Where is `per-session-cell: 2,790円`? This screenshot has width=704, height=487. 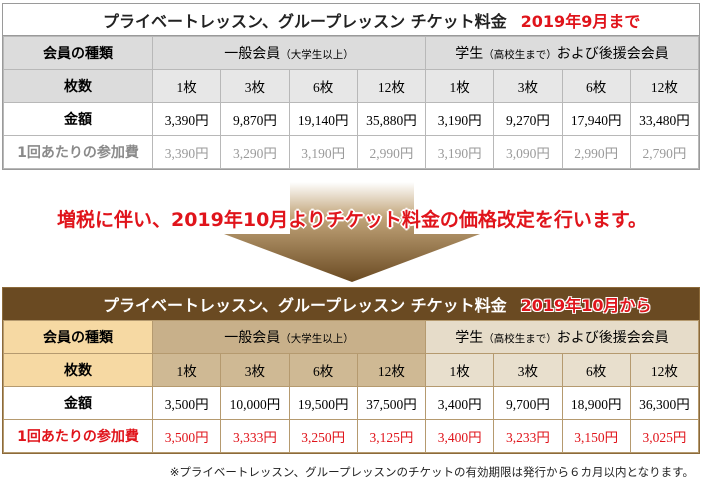 per-session-cell: 2,790円 is located at coordinates (664, 152).